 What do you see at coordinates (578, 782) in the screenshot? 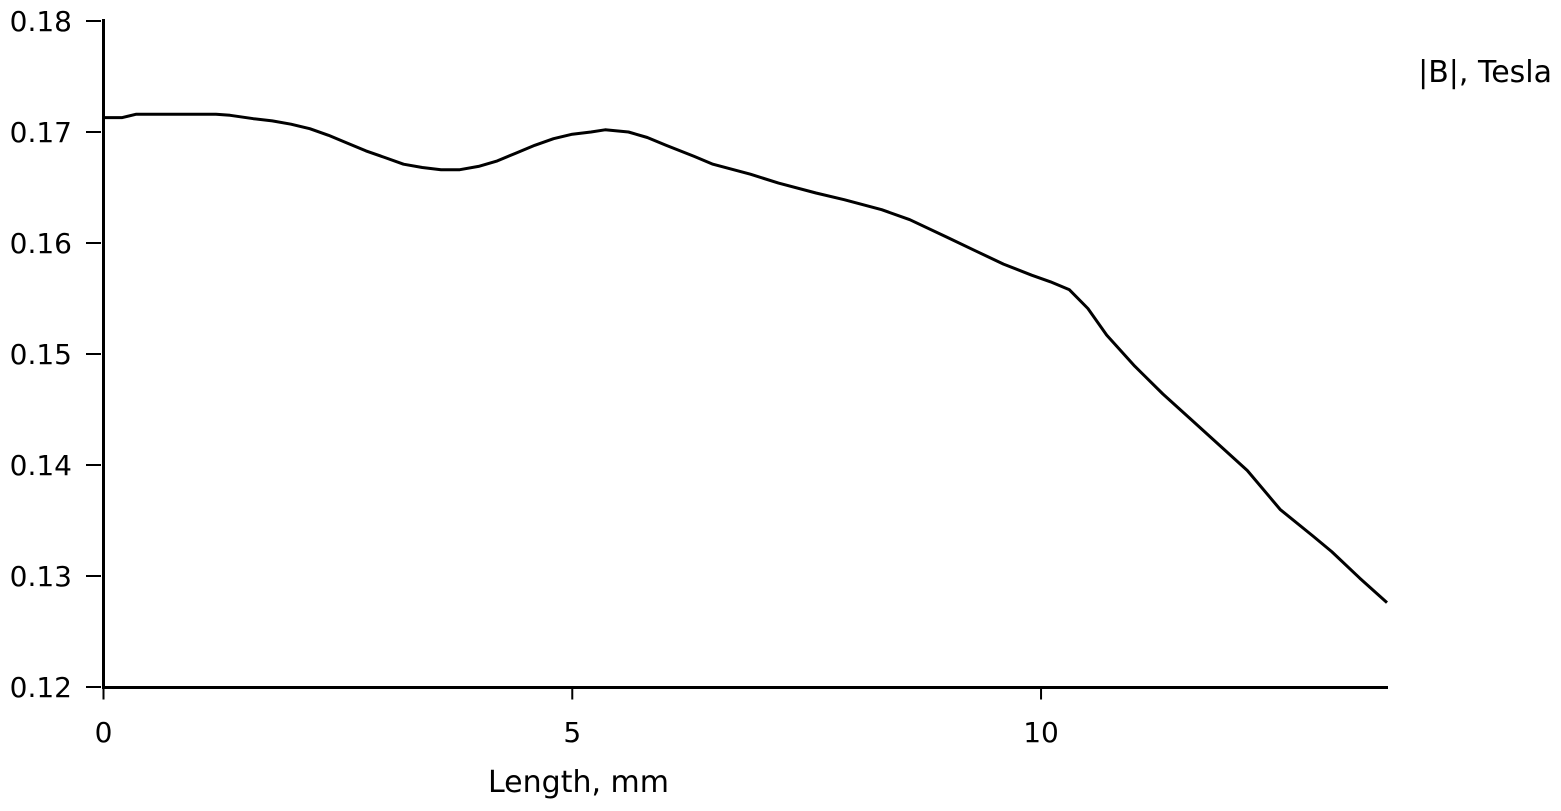
I see `x-axis-title: Length, mm` at bounding box center [578, 782].